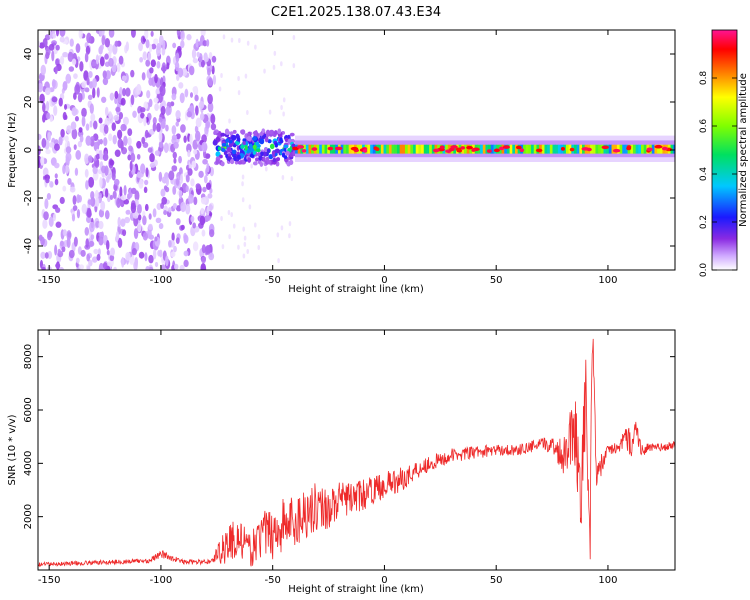 This screenshot has width=750, height=600. What do you see at coordinates (496, 580) in the screenshot?
I see `x-tick-label: 50` at bounding box center [496, 580].